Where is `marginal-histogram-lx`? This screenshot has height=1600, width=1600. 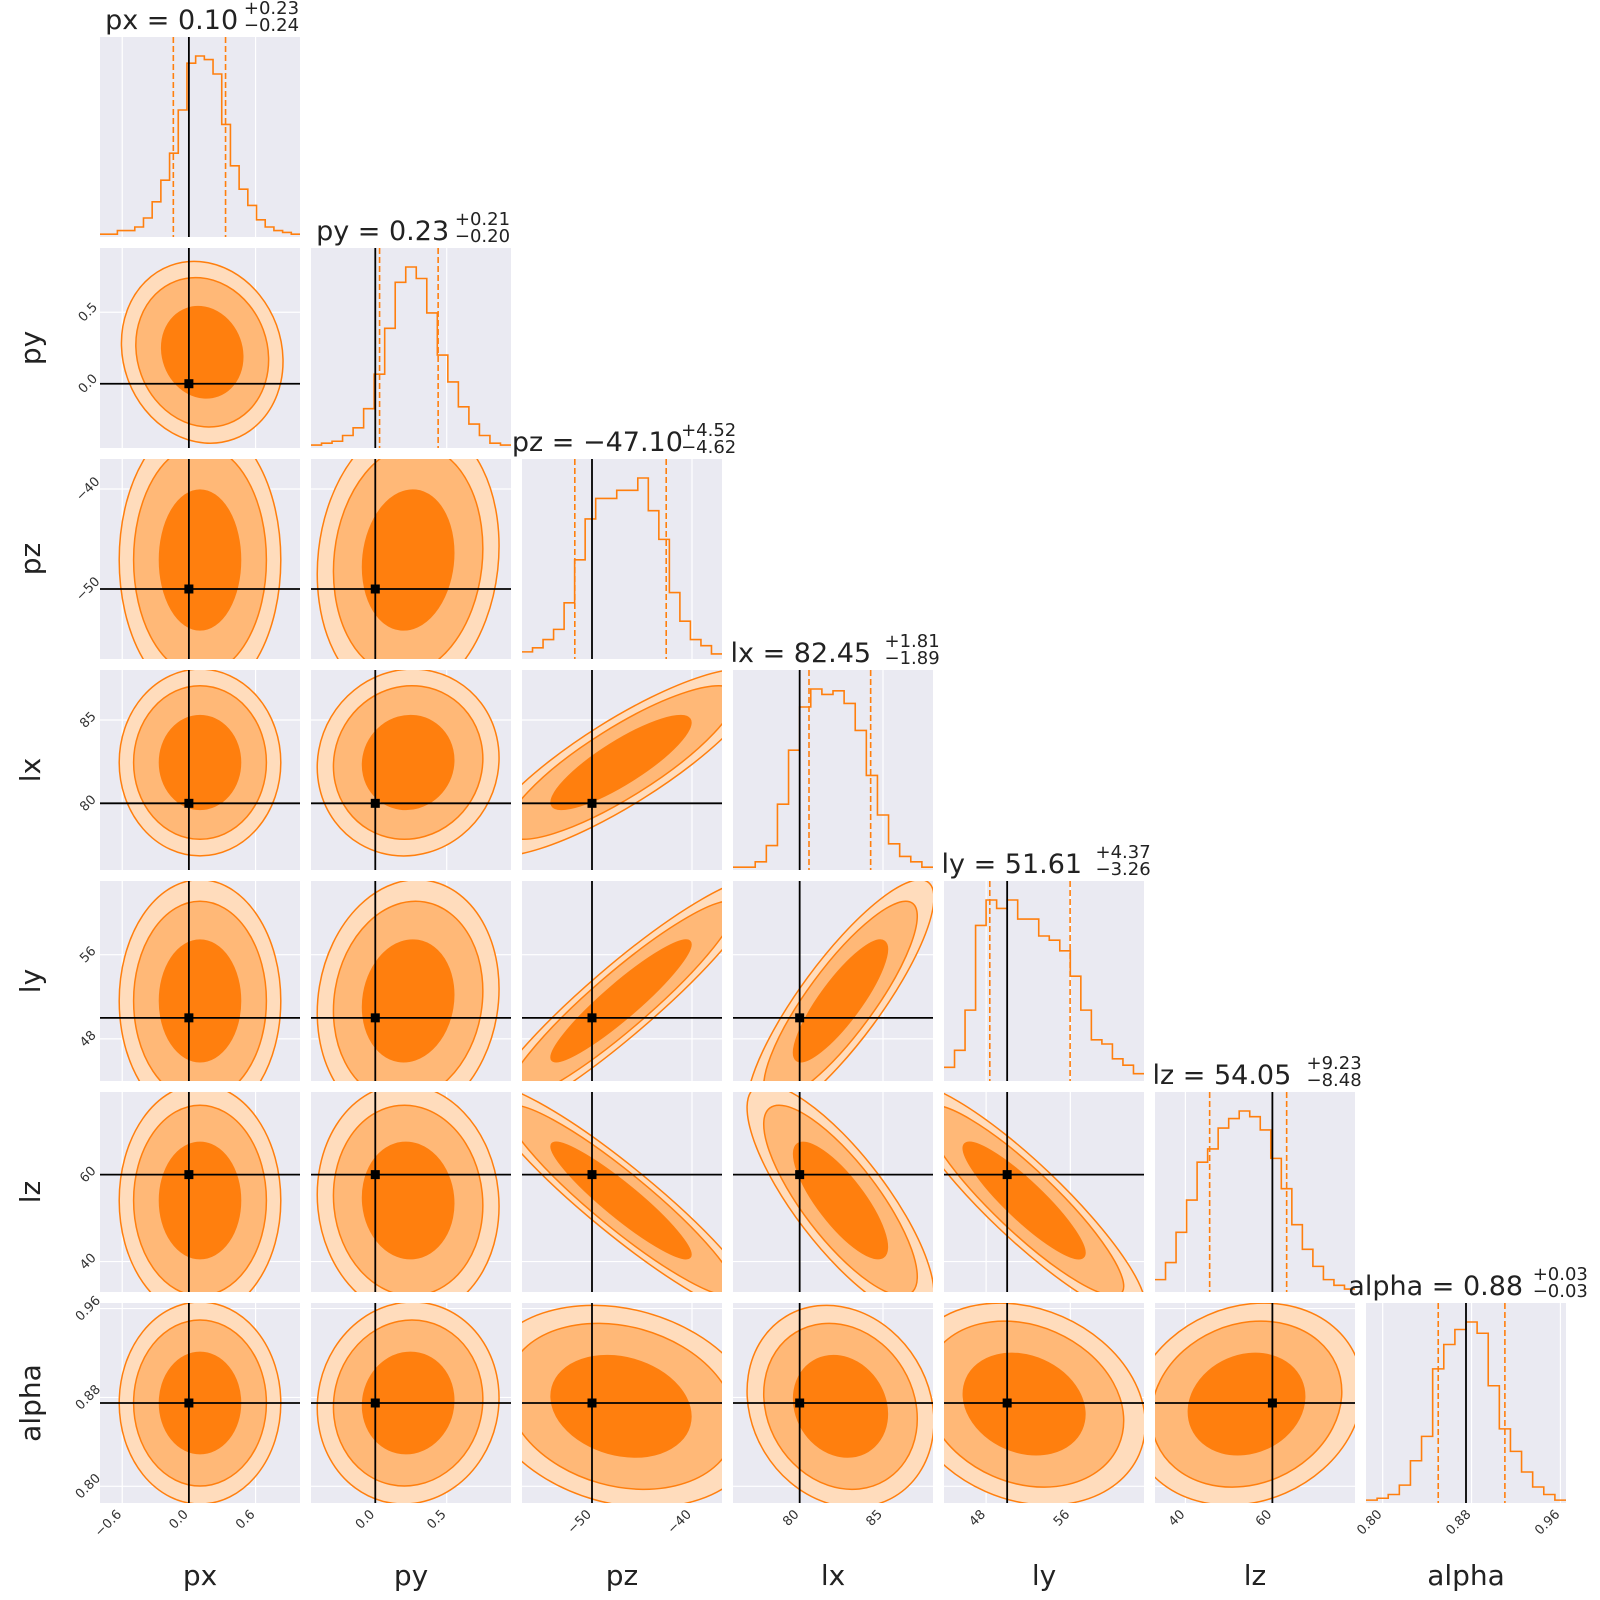 marginal-histogram-lx is located at coordinates (833, 778).